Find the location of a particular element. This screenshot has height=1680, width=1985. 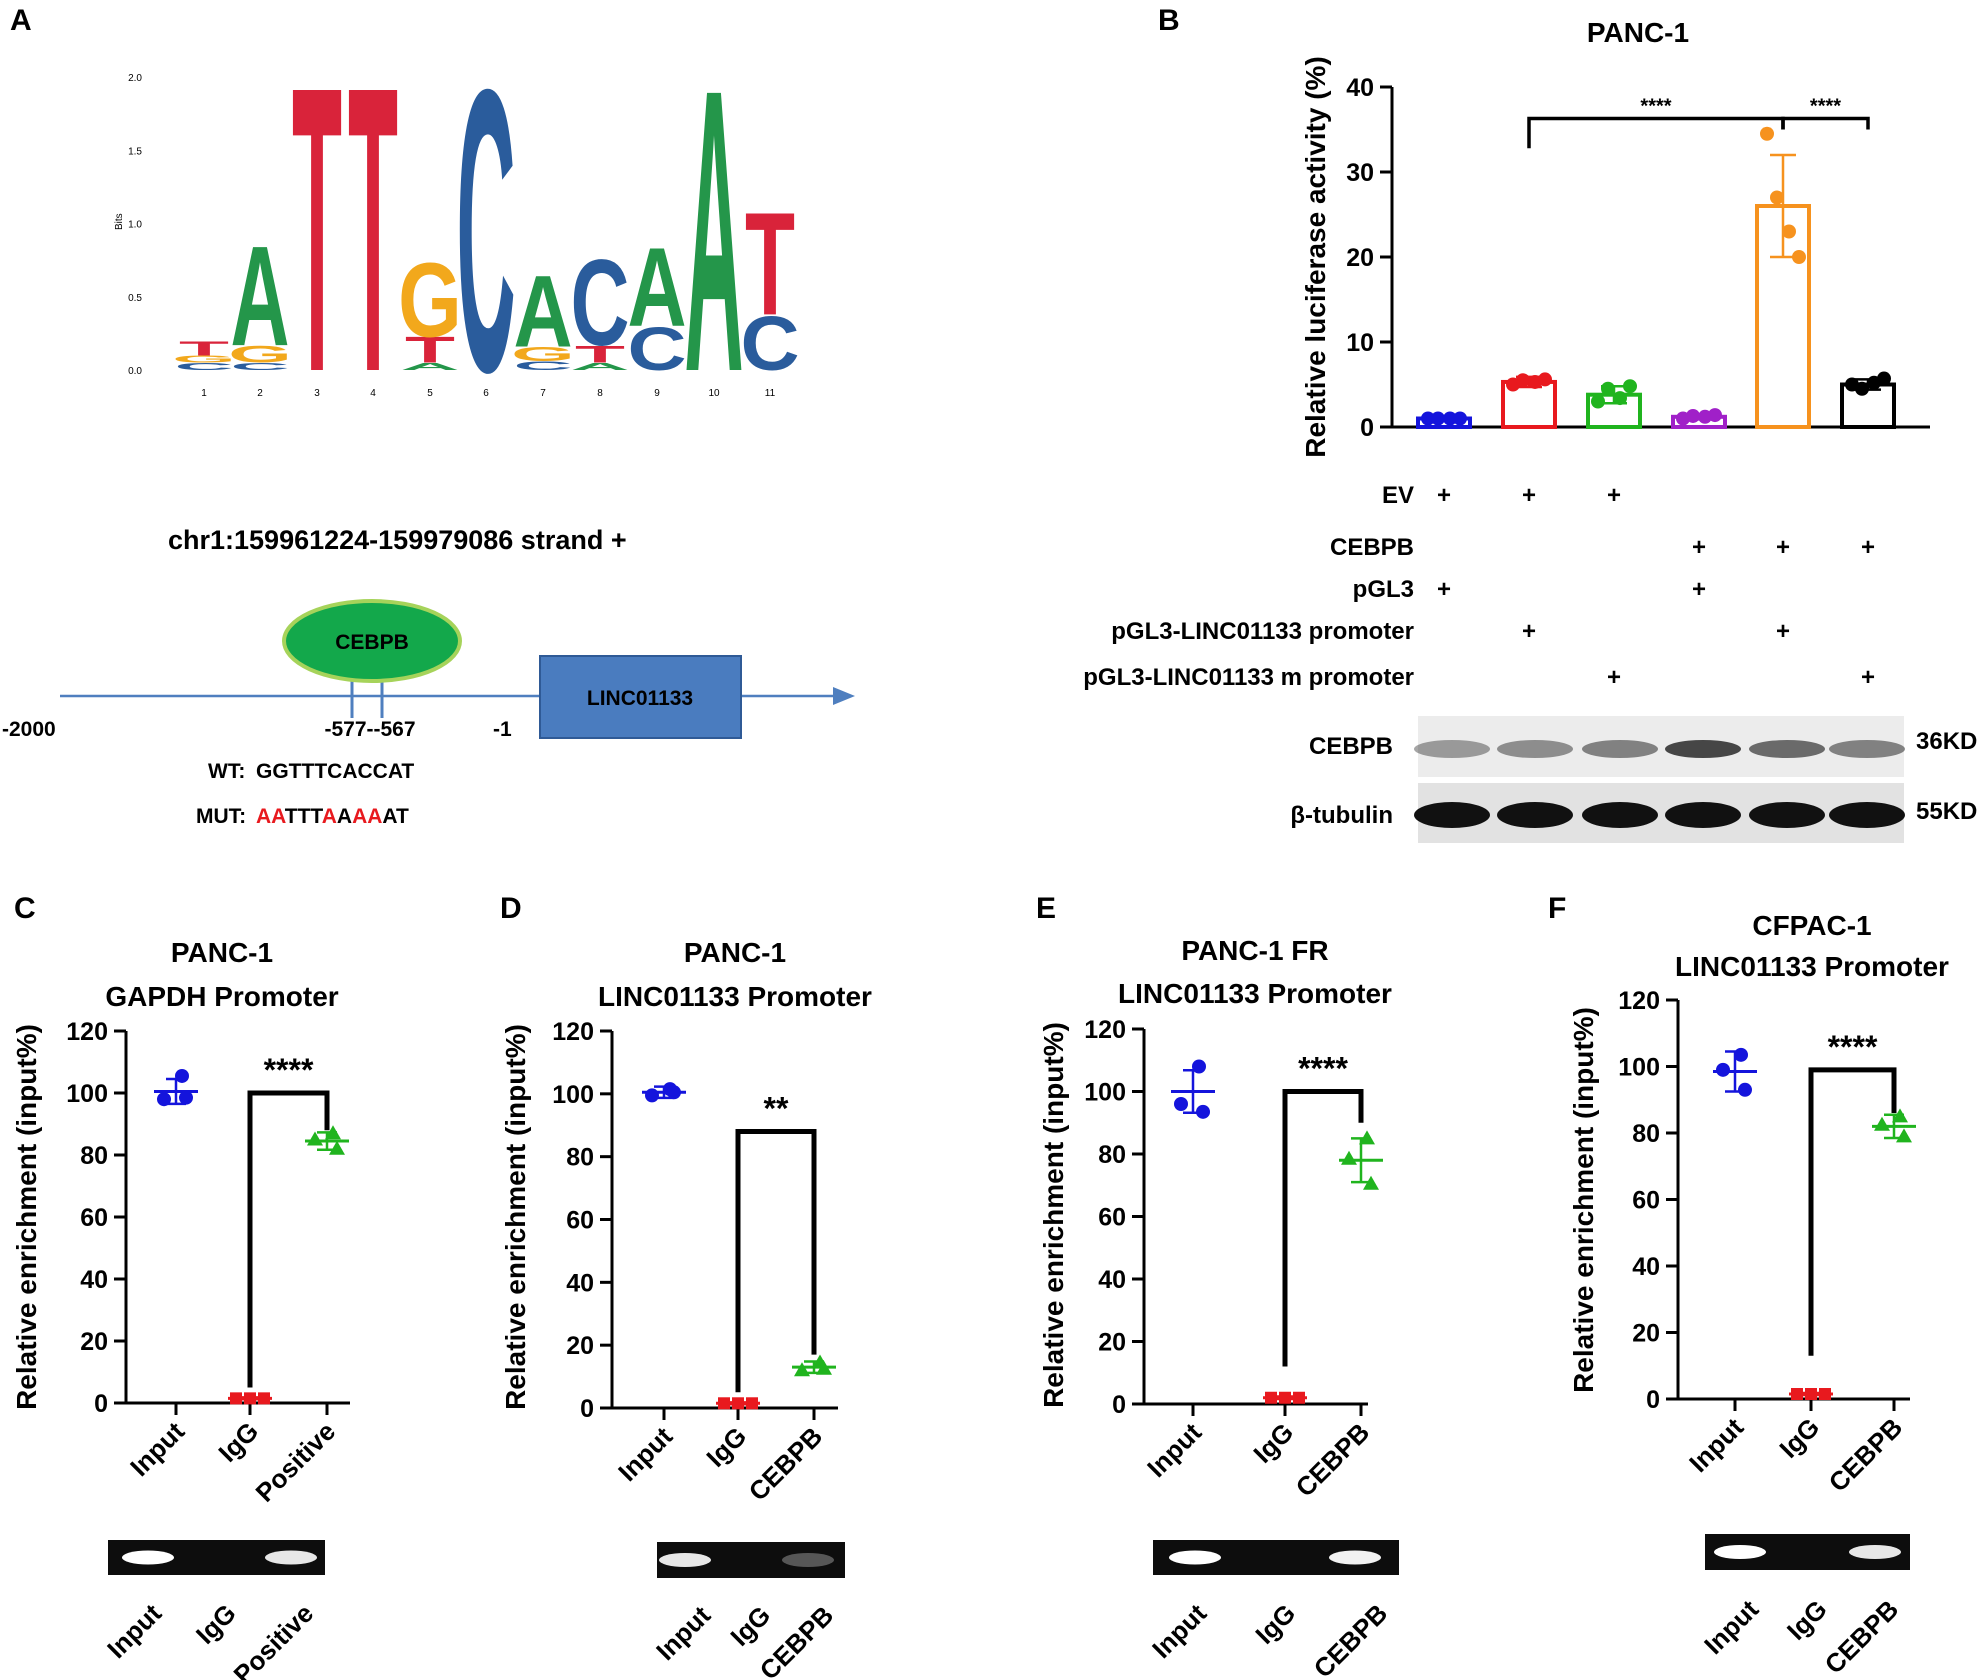

logo-x-tick: 1 is located at coordinates (204, 393).